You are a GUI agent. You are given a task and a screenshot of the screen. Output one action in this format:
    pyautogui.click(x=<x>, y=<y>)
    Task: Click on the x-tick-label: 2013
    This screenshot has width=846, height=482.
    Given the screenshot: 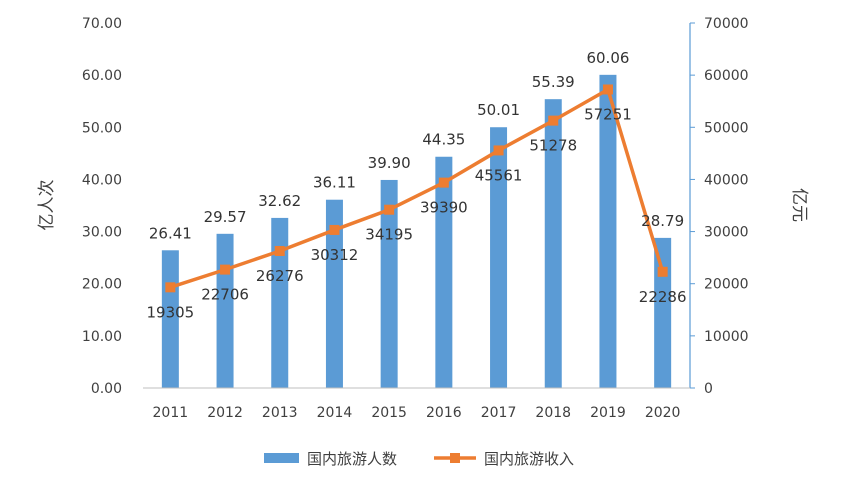 What is the action you would take?
    pyautogui.click(x=280, y=413)
    